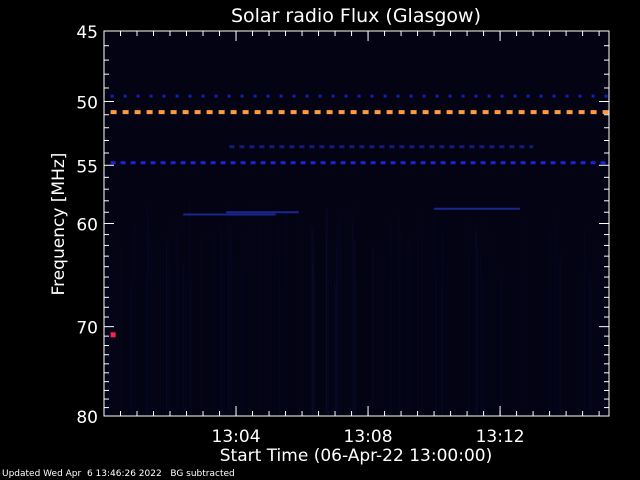 The width and height of the screenshot is (640, 480). Describe the element at coordinates (356, 456) in the screenshot. I see `x-axis-title: Start Time (06-Apr-22 13:00:00)` at that location.